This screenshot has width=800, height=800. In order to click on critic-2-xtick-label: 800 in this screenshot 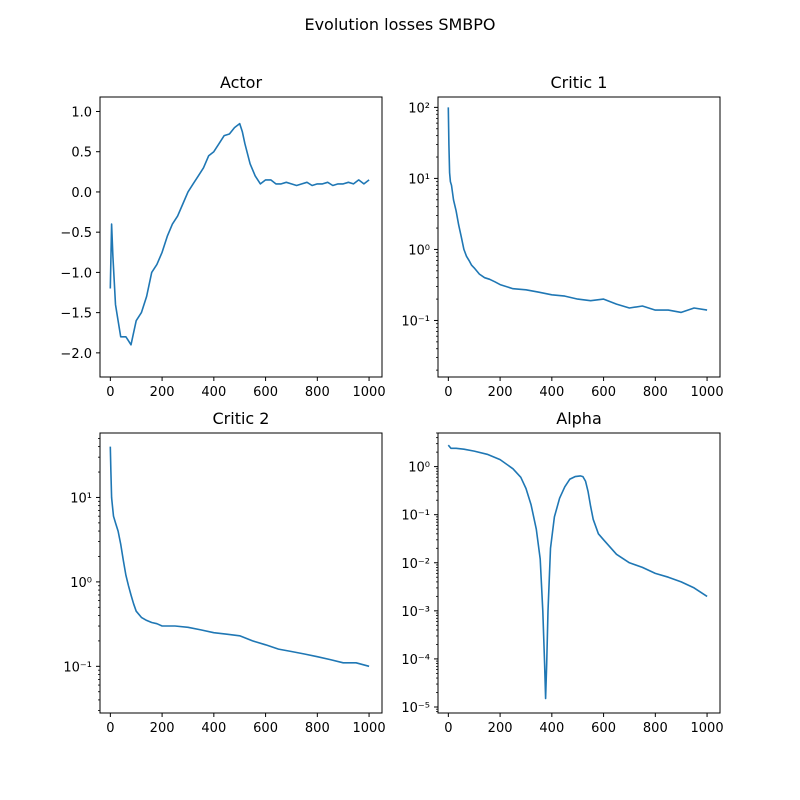, I will do `click(317, 728)`.